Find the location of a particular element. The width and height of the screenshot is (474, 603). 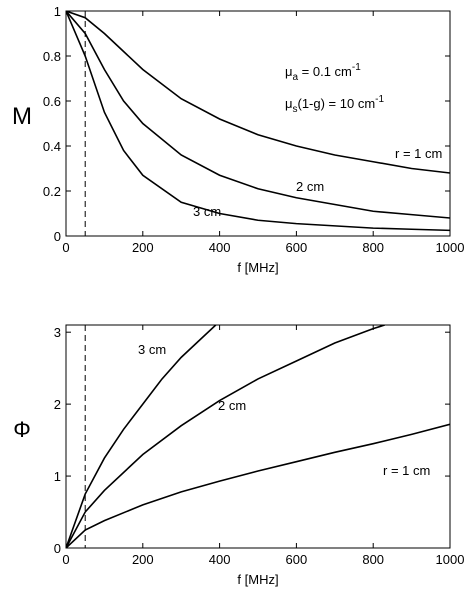

annotation-part: a is located at coordinates (296, 77).